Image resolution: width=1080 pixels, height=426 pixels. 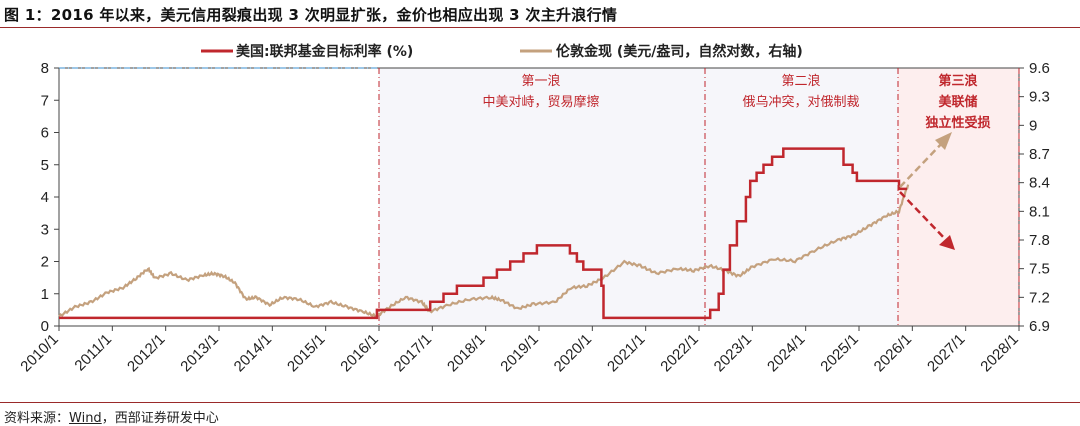 I want to click on left-tick-label: 3, so click(x=45, y=229).